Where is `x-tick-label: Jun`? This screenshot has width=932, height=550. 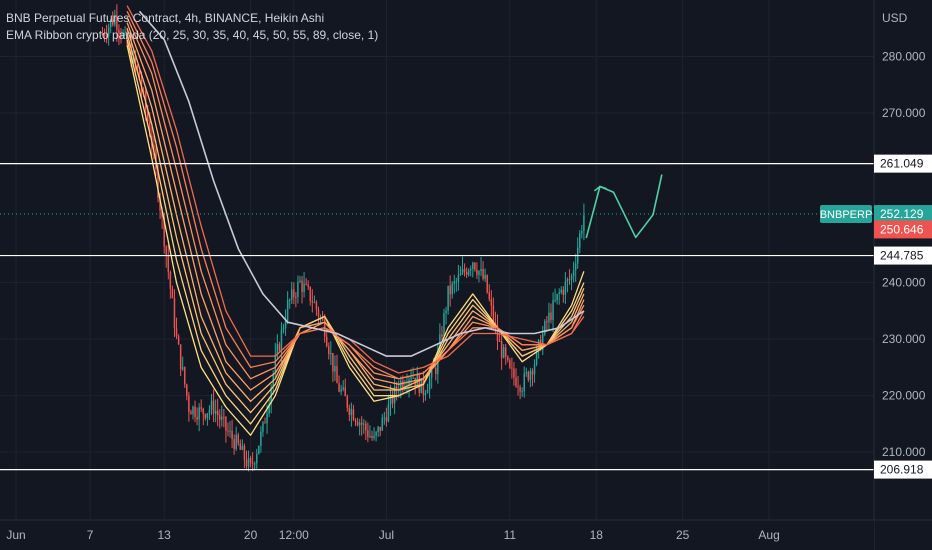 x-tick-label: Jun is located at coordinates (15, 535).